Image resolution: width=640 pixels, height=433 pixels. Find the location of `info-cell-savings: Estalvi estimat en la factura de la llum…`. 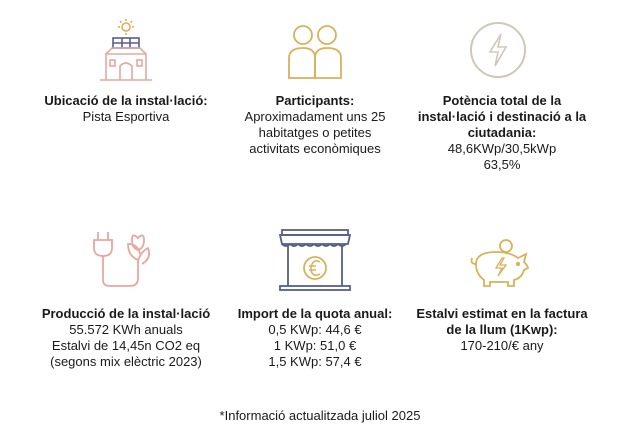

info-cell-savings: Estalvi estimat en la factura de la llum… is located at coordinates (502, 330).